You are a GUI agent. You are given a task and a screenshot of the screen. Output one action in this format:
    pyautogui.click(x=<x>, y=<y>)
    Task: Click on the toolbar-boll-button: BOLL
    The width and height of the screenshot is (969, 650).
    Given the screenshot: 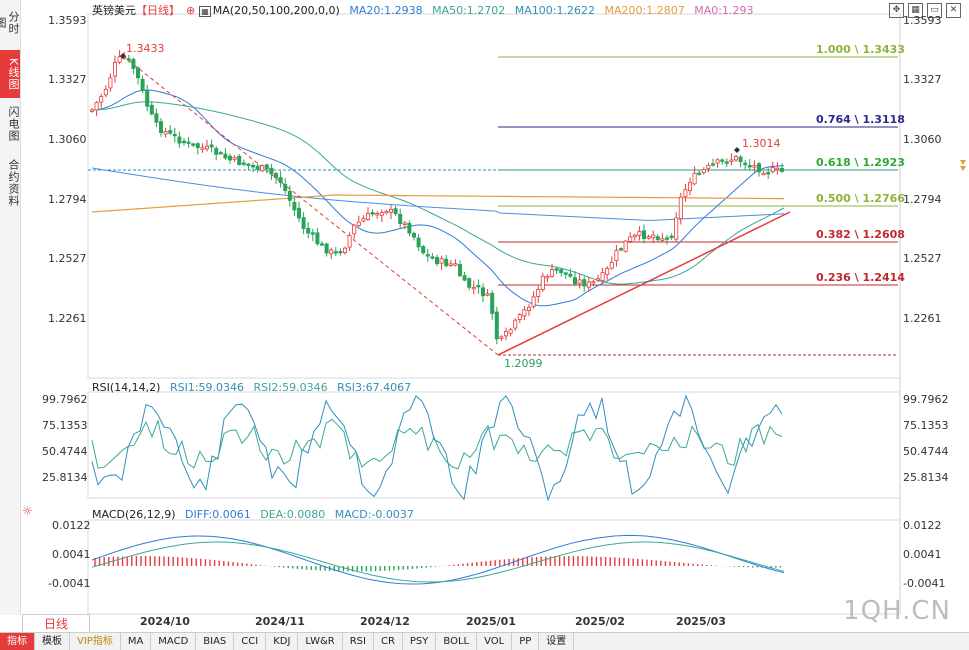 What is the action you would take?
    pyautogui.click(x=457, y=641)
    